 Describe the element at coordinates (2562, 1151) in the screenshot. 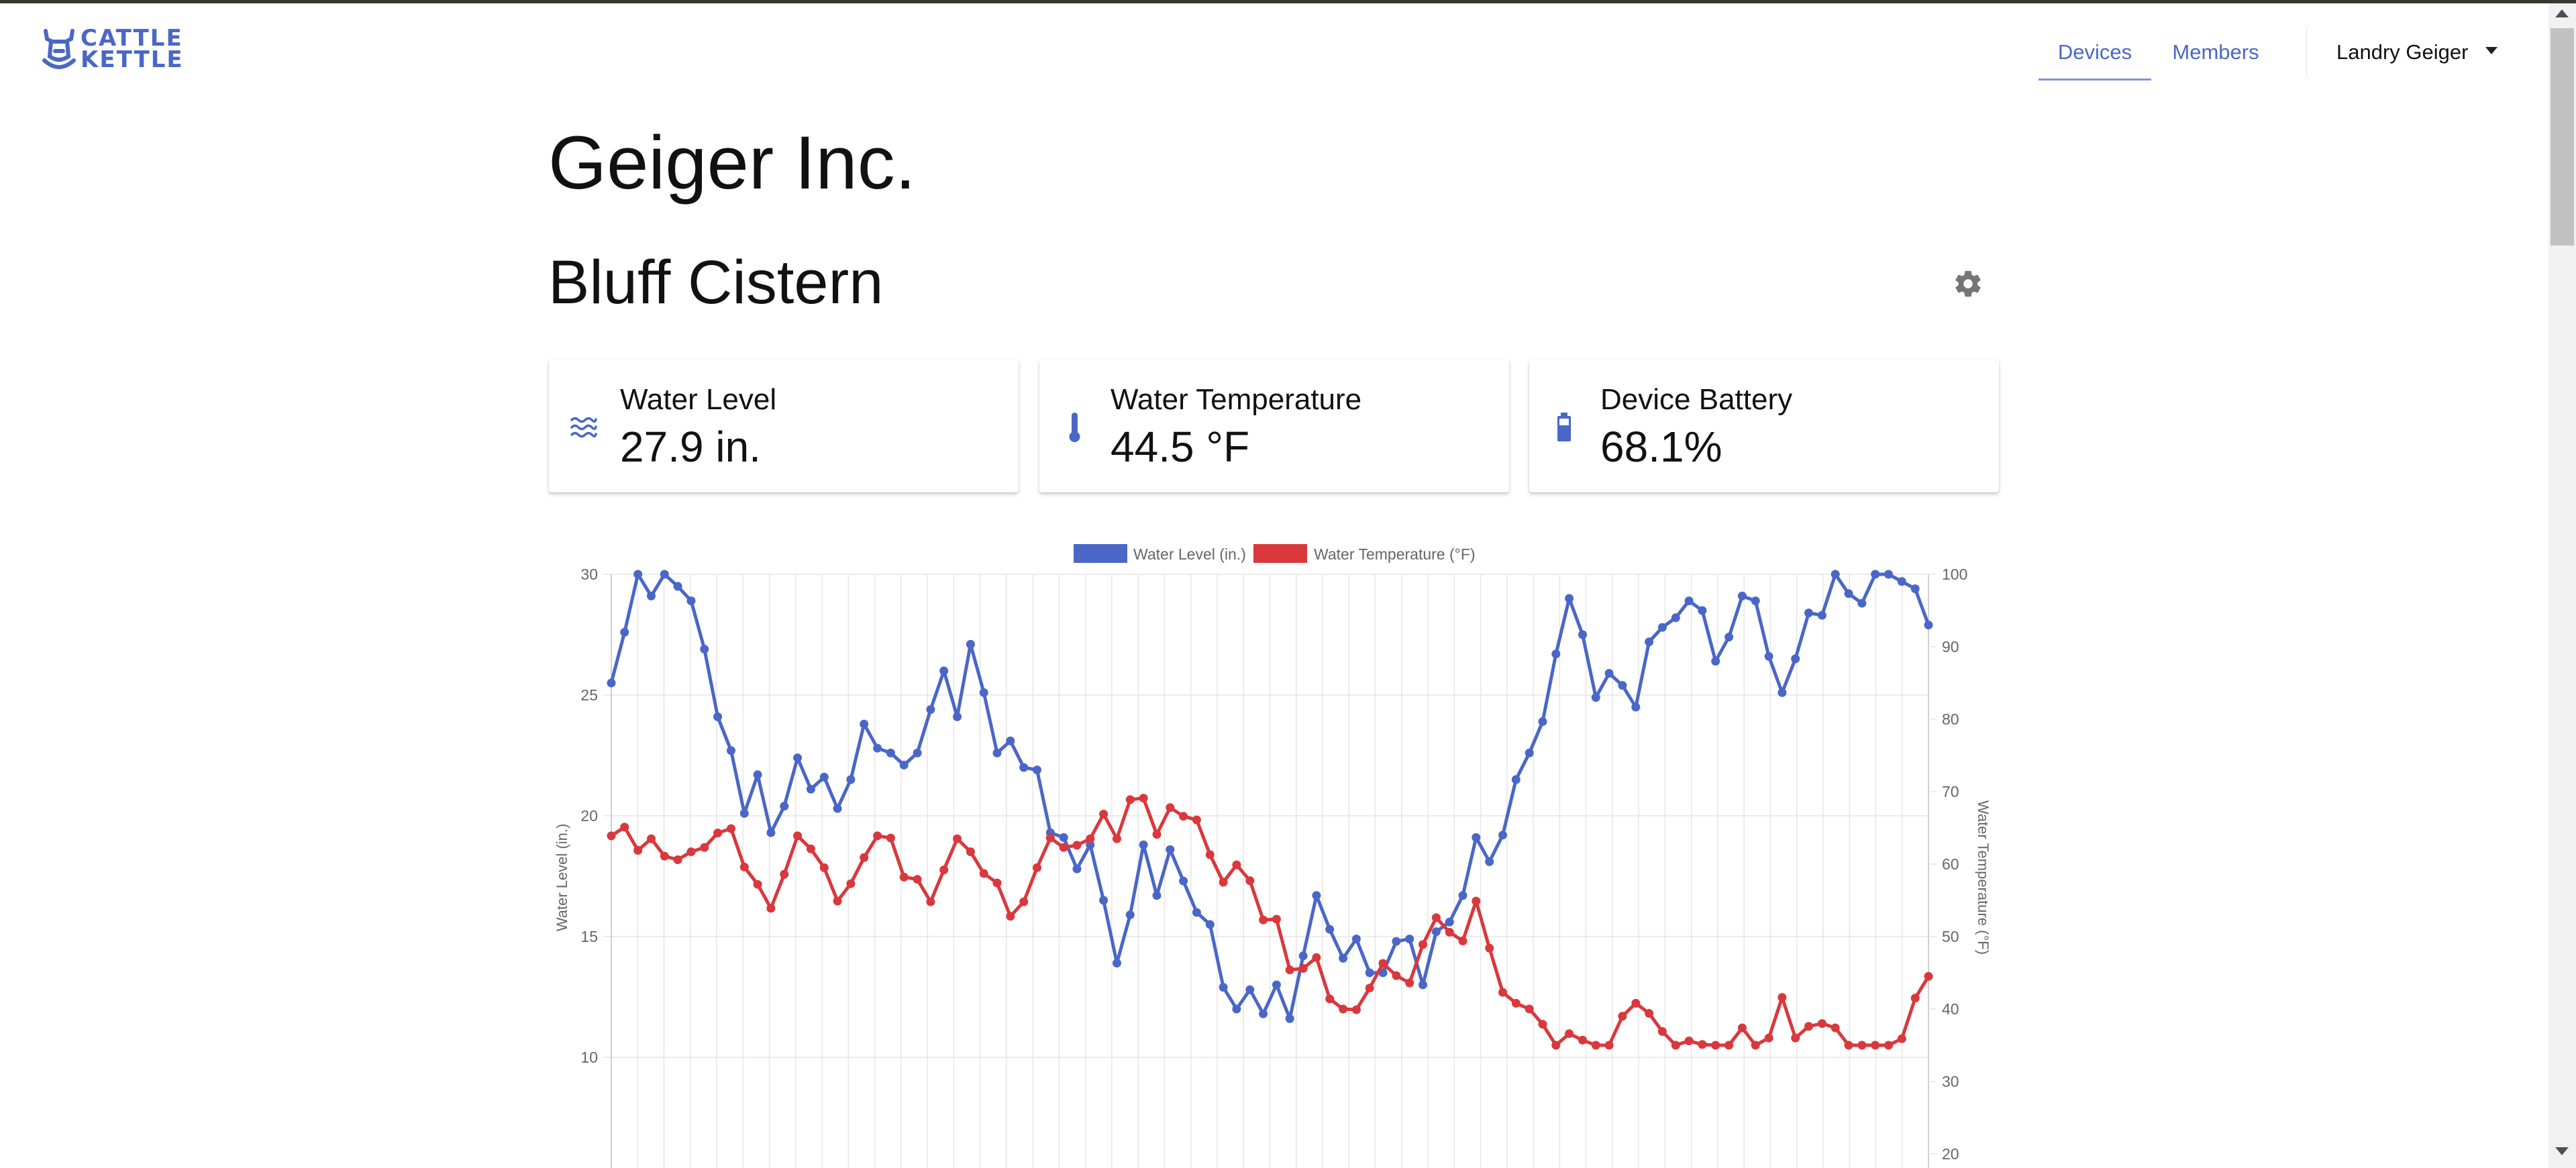

I see `scroll-down-icon` at that location.